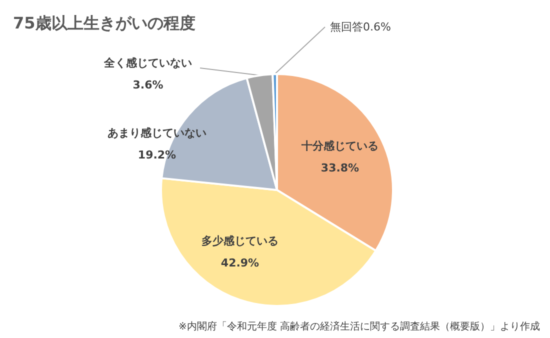  I want to click on text: ※内閣府「令和元年度 高齢者の経済生活に関する調査結果（概要版）」より作成, so click(359, 326).